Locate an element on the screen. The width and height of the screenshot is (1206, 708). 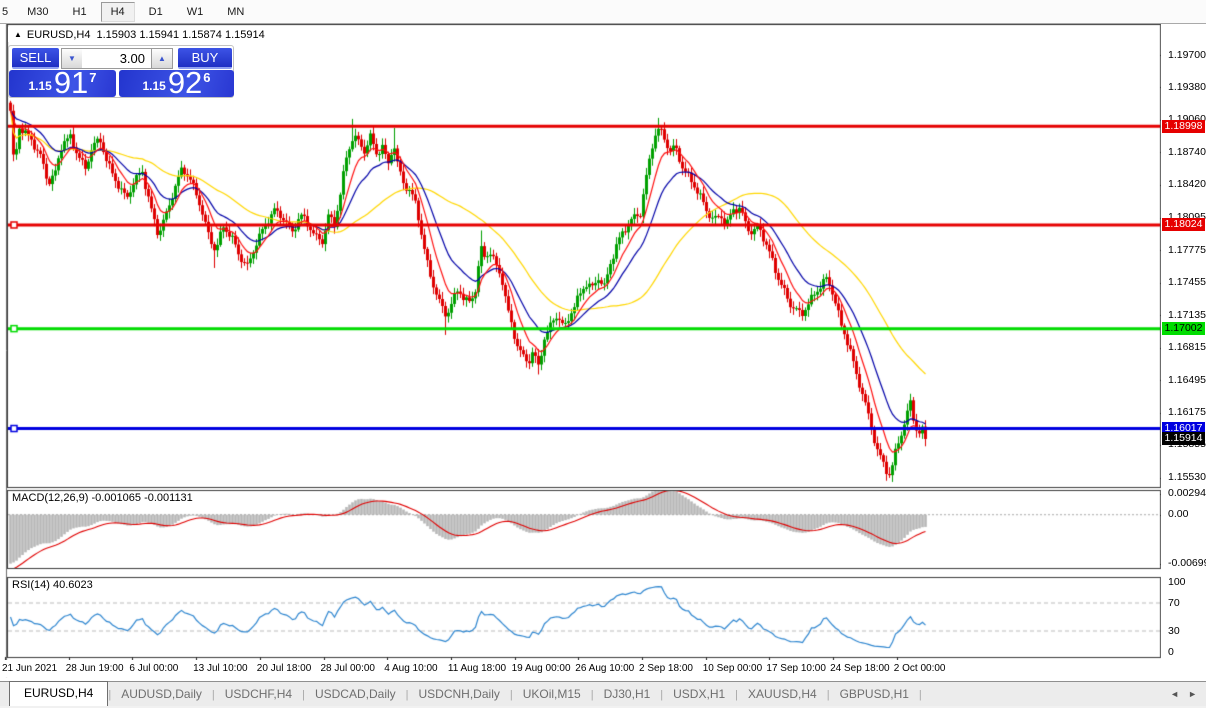
price-tick-label: 1.17135 is located at coordinates (1187, 314).